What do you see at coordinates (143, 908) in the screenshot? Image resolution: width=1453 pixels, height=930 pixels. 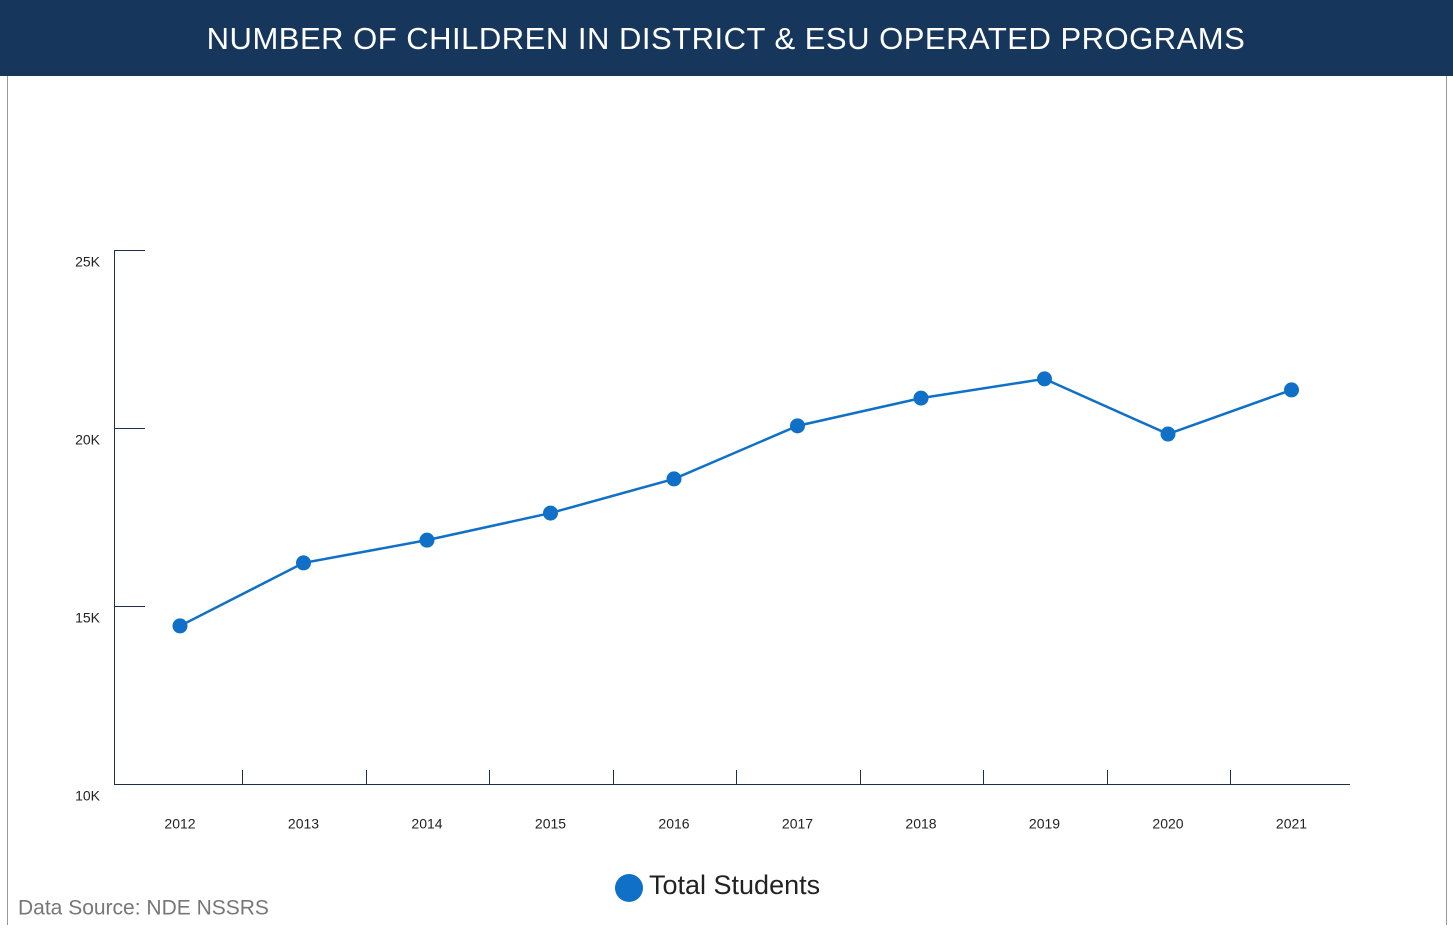 I see `source-note: Data Source: NDE NSSRS` at bounding box center [143, 908].